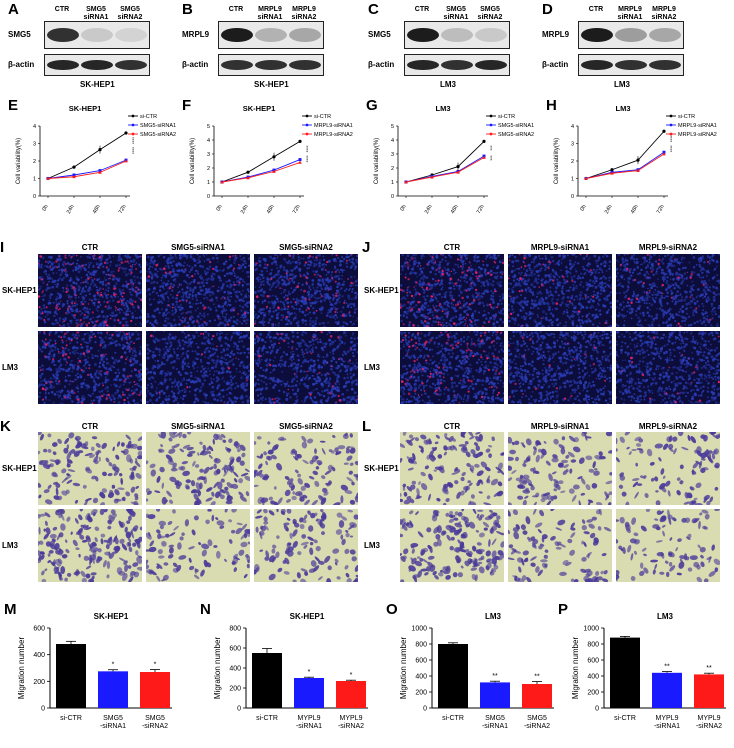  What do you see at coordinates (392, 197) in the screenshot?
I see `y-tick-label: 0` at bounding box center [392, 197].